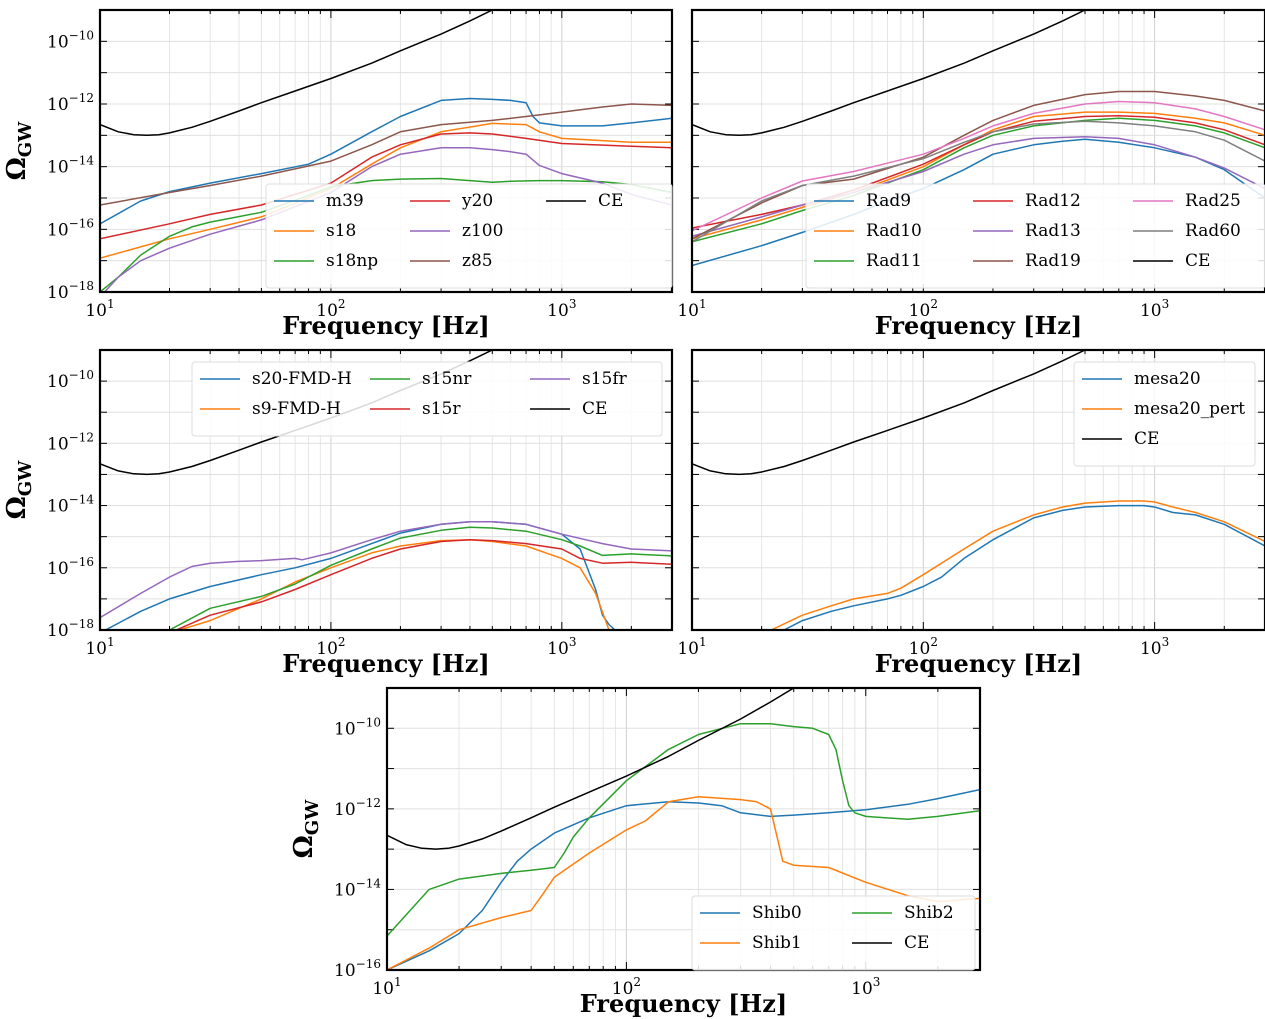 This screenshot has width=1265, height=1019. Describe the element at coordinates (345, 201) in the screenshot. I see `legend-label: m39` at that location.